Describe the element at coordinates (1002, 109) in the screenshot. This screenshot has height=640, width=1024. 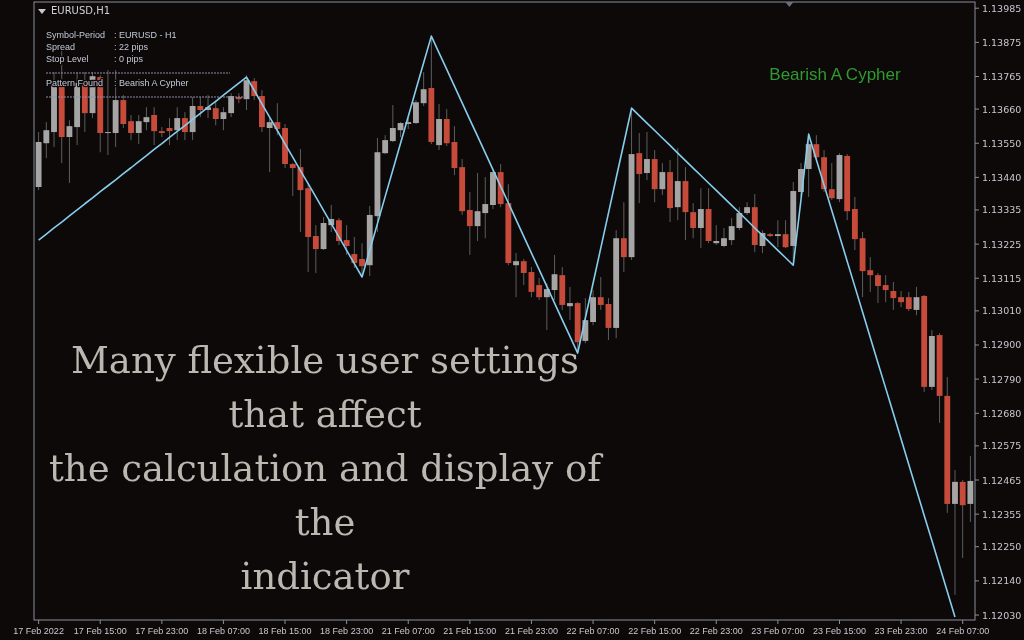
I see `y-tick-label: 1.13660` at that location.